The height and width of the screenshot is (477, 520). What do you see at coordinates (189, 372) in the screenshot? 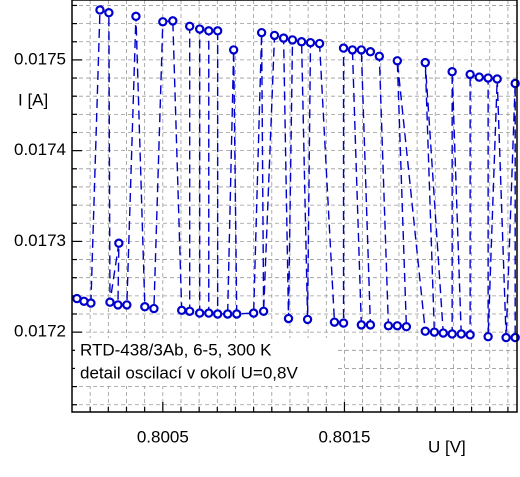
I see `annotation: detail oscilací v okolí U=0,8V` at bounding box center [189, 372].